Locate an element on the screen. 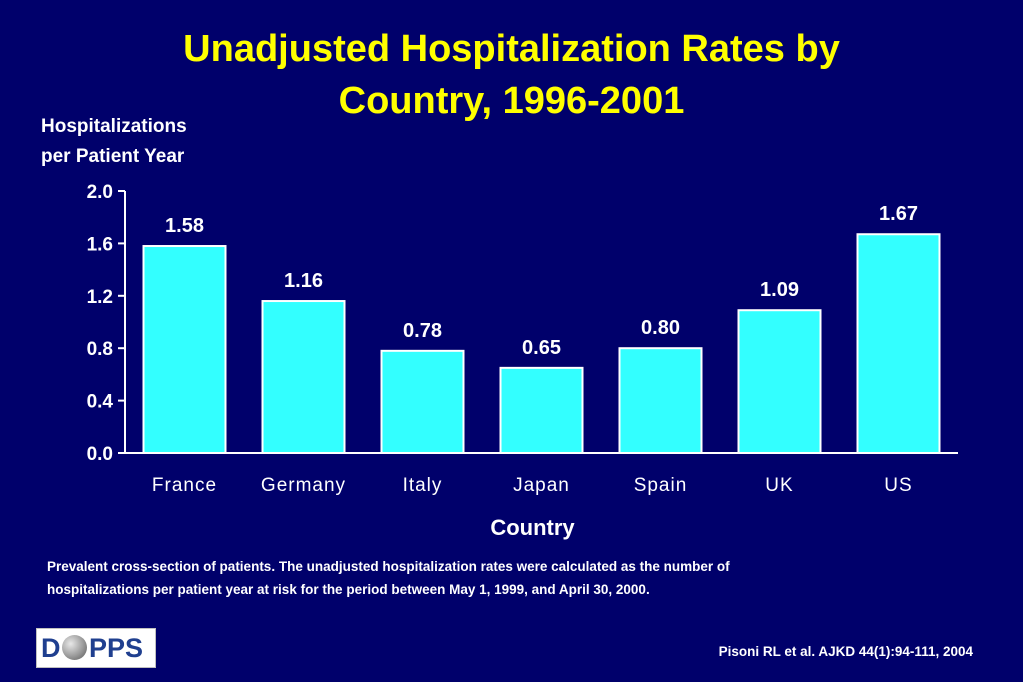 The width and height of the screenshot is (1023, 682). bar-value-label: 0.78 is located at coordinates (422, 331).